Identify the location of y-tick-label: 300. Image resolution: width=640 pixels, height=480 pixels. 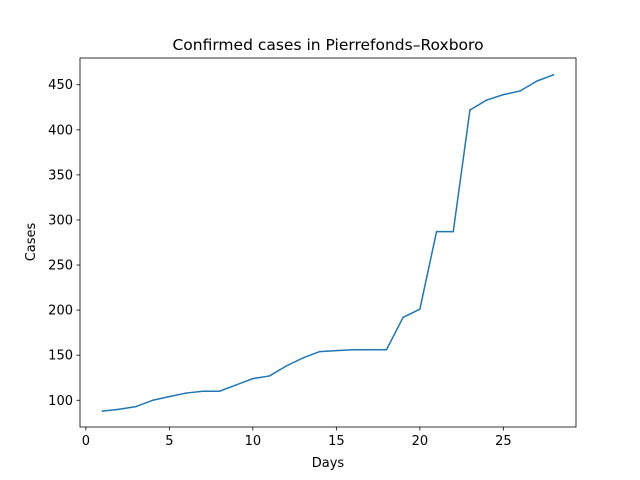
(60, 220).